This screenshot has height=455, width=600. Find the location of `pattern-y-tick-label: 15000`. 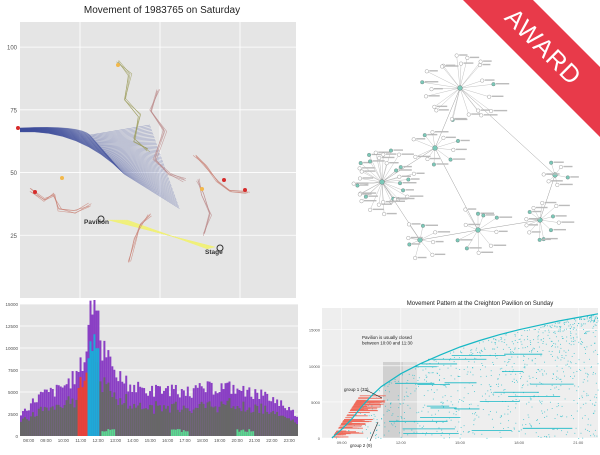

pattern-y-tick-label: 15000 is located at coordinates (315, 330).